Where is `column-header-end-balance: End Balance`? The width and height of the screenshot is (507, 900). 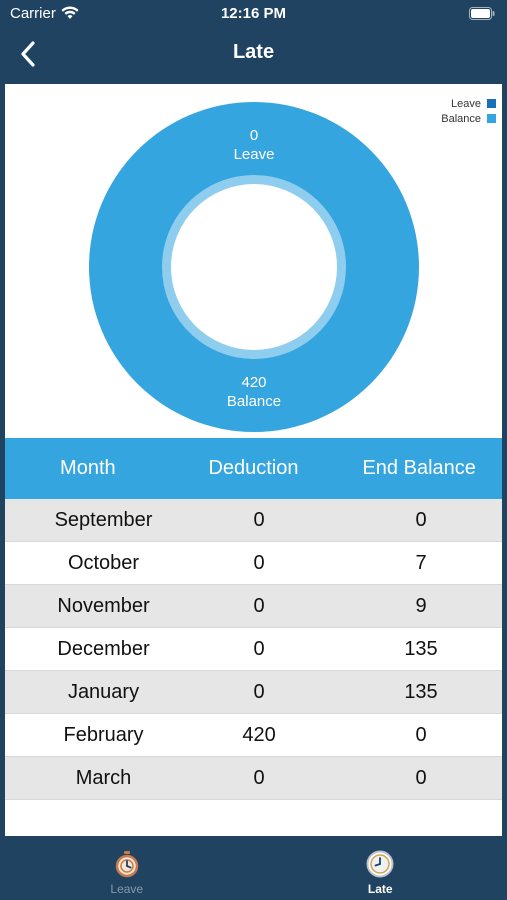 column-header-end-balance: End Balance is located at coordinates (419, 468).